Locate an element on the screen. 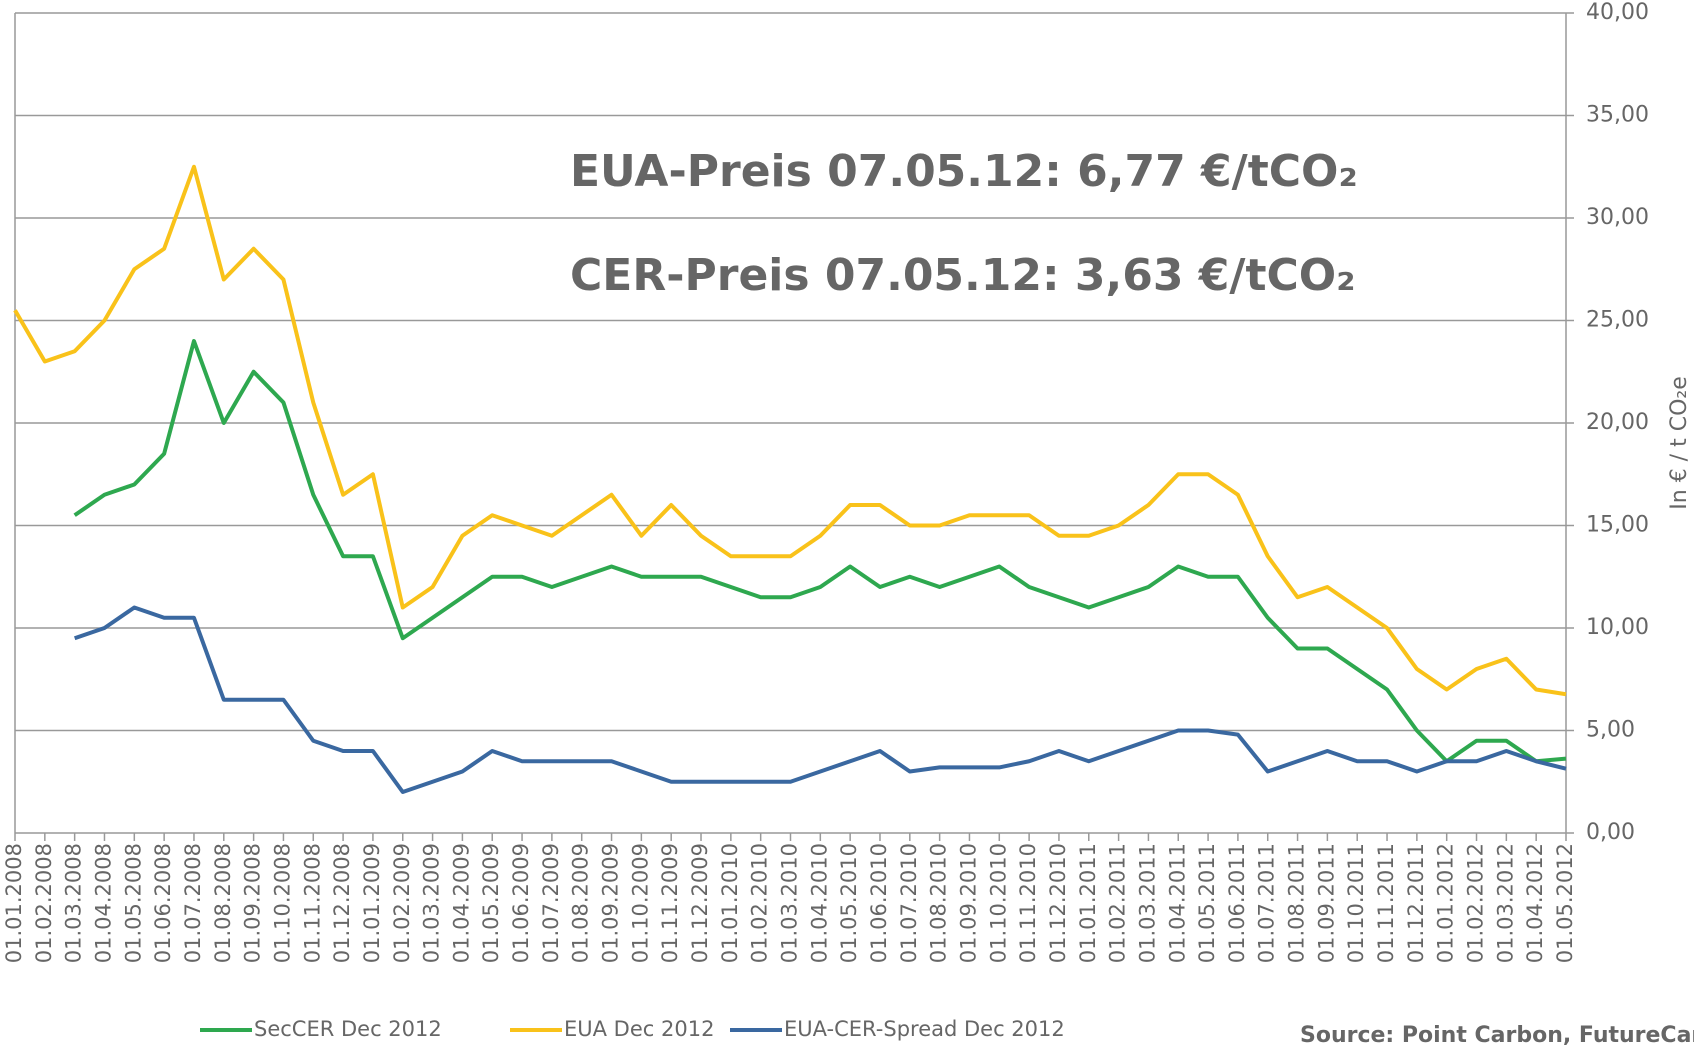  x-tick-label: 01.09.2009 is located at coordinates (611, 903).